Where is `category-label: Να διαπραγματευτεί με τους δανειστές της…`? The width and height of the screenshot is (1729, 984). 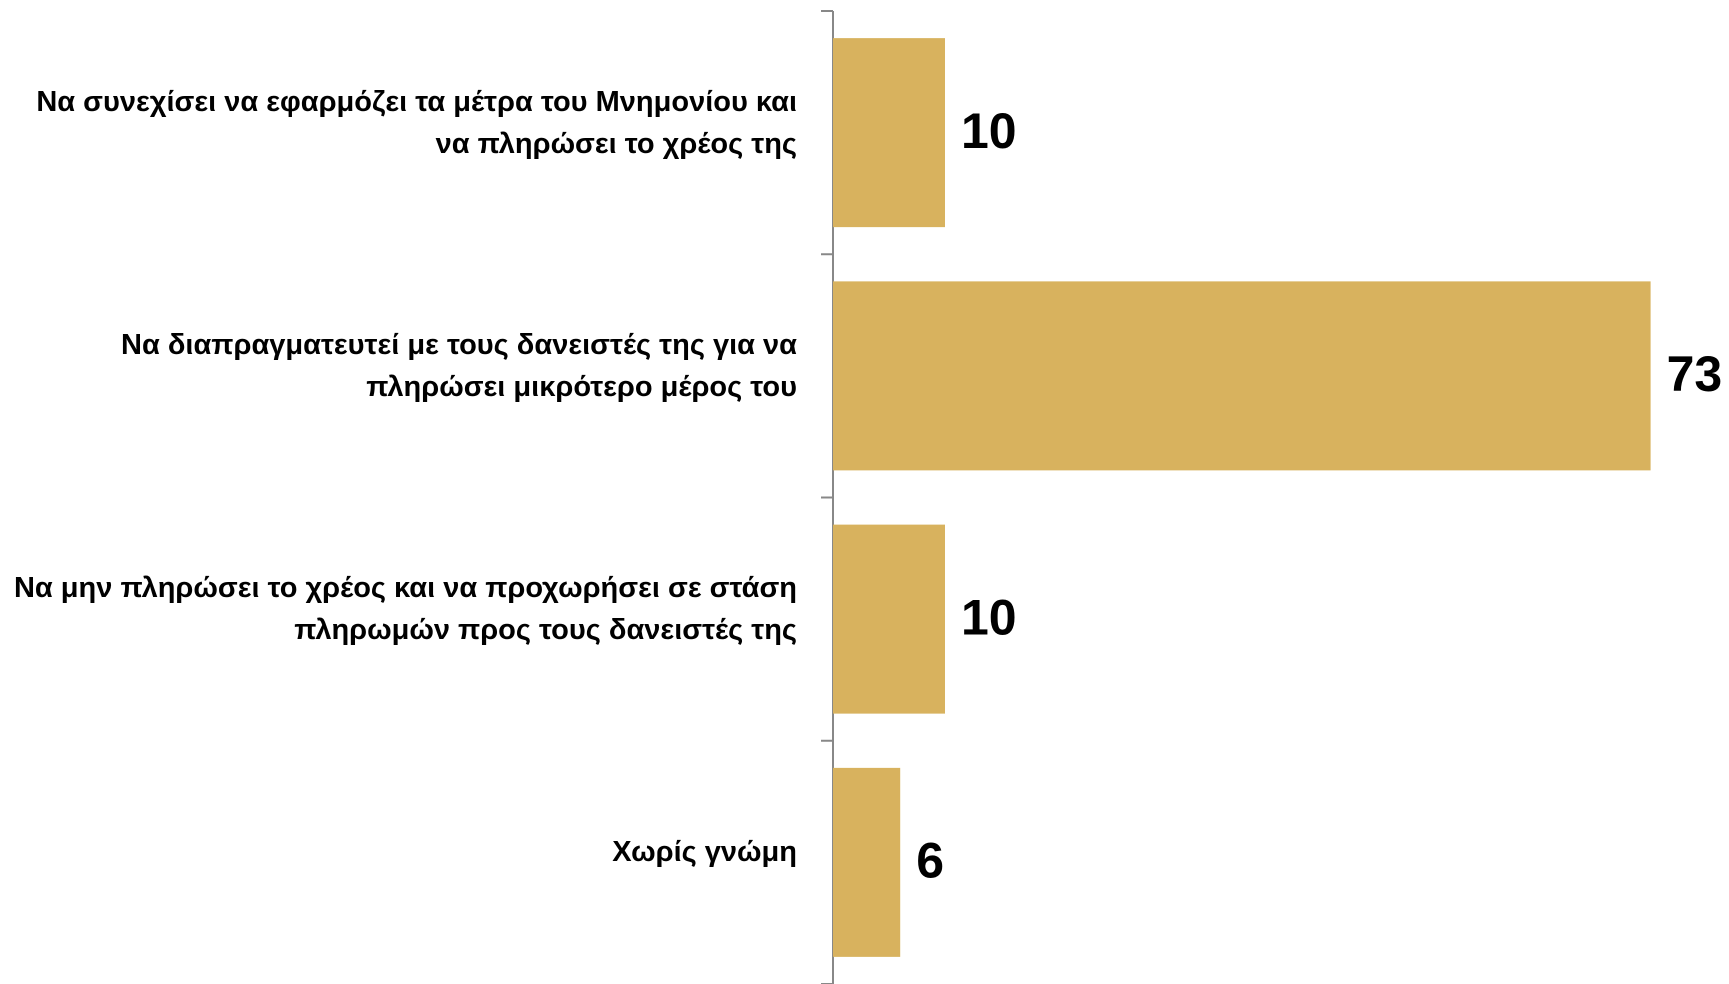
category-label: Να διαπραγματευτεί με τους δανειστές της… is located at coordinates (459, 365).